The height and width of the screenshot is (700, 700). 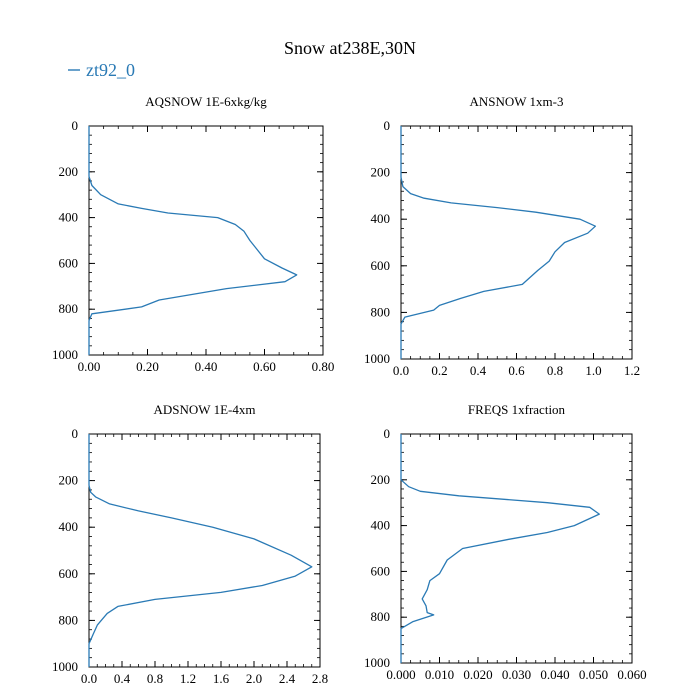 What do you see at coordinates (89, 366) in the screenshot?
I see `x-tick-label: 0.00` at bounding box center [89, 366].